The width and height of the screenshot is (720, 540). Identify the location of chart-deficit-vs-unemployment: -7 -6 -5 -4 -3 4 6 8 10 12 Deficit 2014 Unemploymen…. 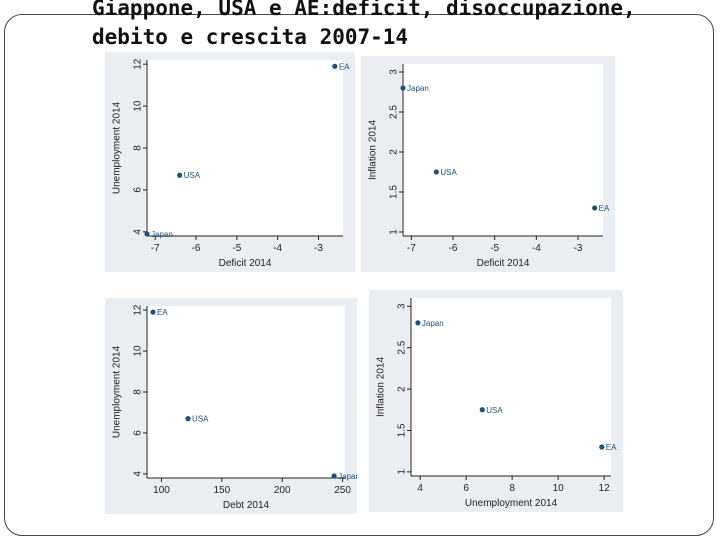
(230, 162).